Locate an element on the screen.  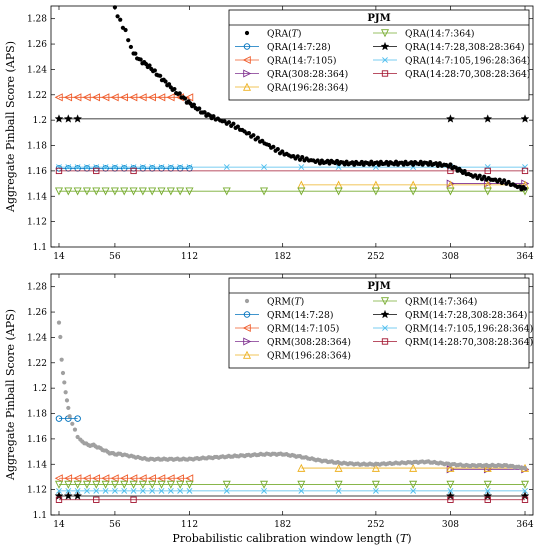
panel-0-ytick-label: 1.22 is located at coordinates (37, 96).